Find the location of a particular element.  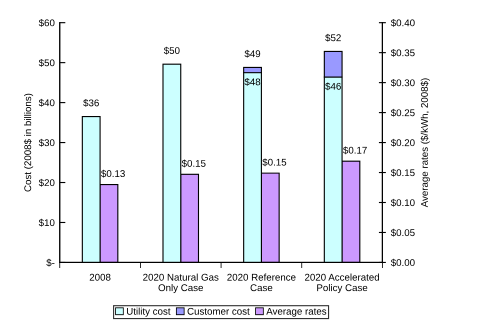

data-label: $48 is located at coordinates (252, 82).